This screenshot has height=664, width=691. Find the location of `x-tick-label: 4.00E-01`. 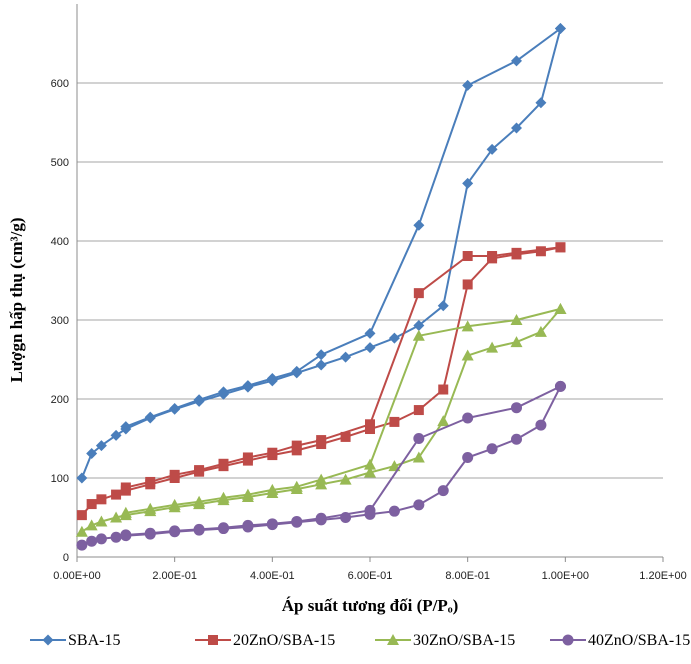

x-tick-label: 4.00E-01 is located at coordinates (272, 576).